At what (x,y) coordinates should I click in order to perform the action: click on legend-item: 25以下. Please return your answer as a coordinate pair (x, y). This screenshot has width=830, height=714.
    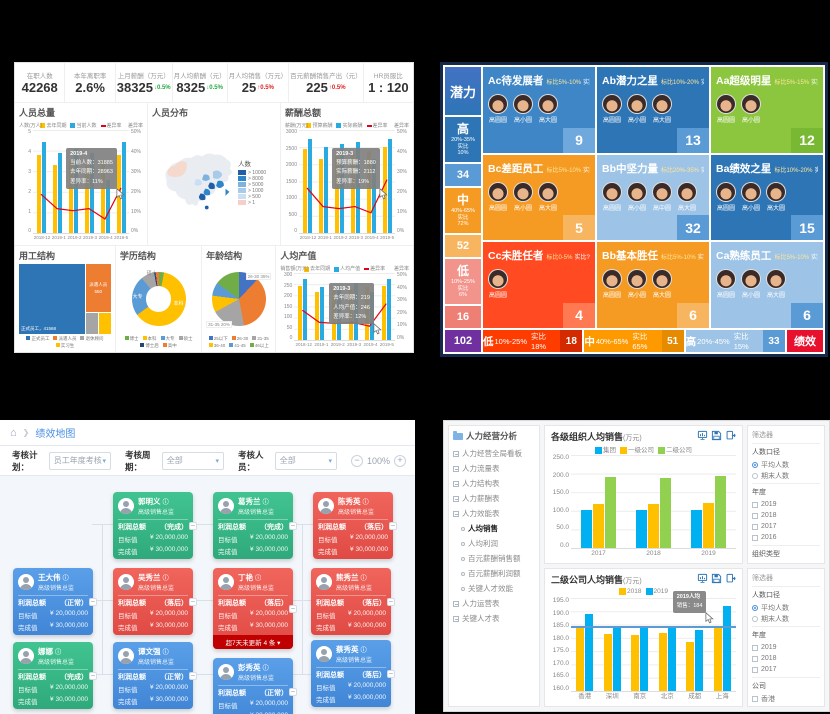
    Looking at the image, I should click on (218, 339).